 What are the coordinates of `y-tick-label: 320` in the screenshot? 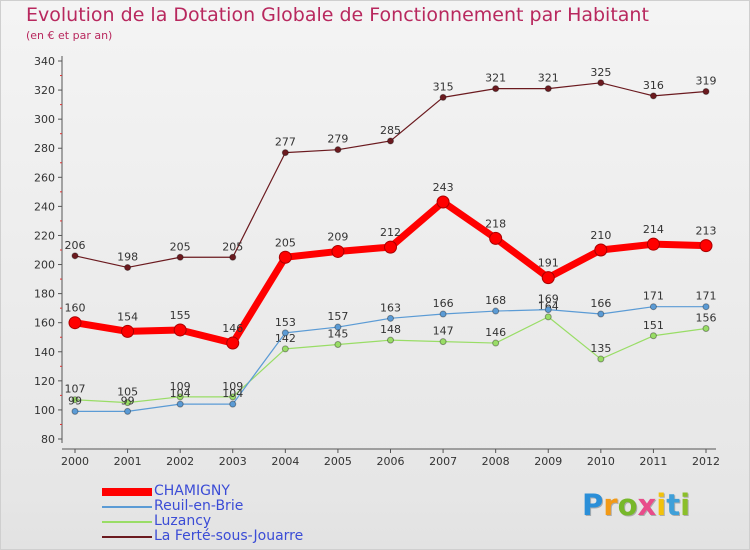 It's located at (44, 90).